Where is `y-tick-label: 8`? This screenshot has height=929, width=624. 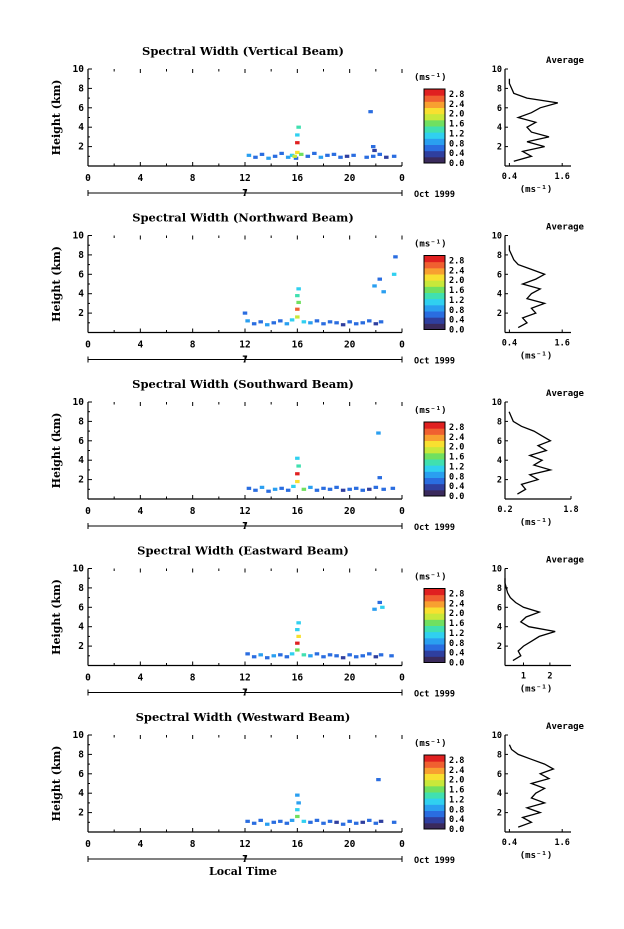 y-tick-label: 8 is located at coordinates (81, 255).